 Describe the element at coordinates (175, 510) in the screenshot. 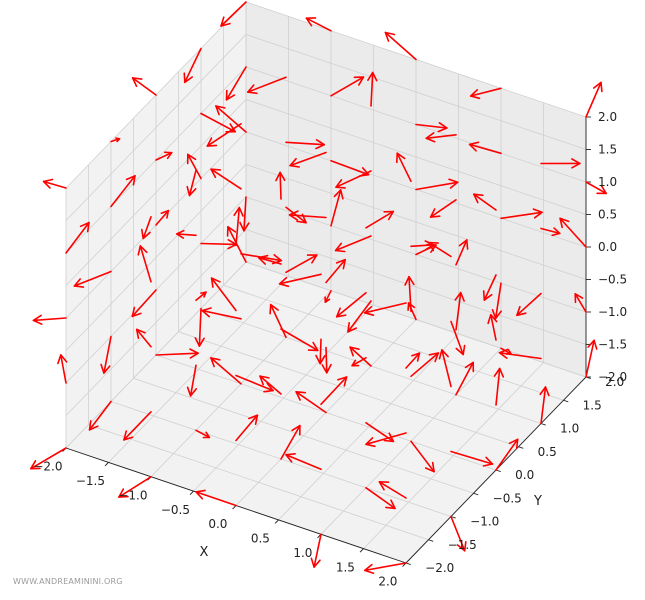

I see `x-tick-label: −0.5` at that location.